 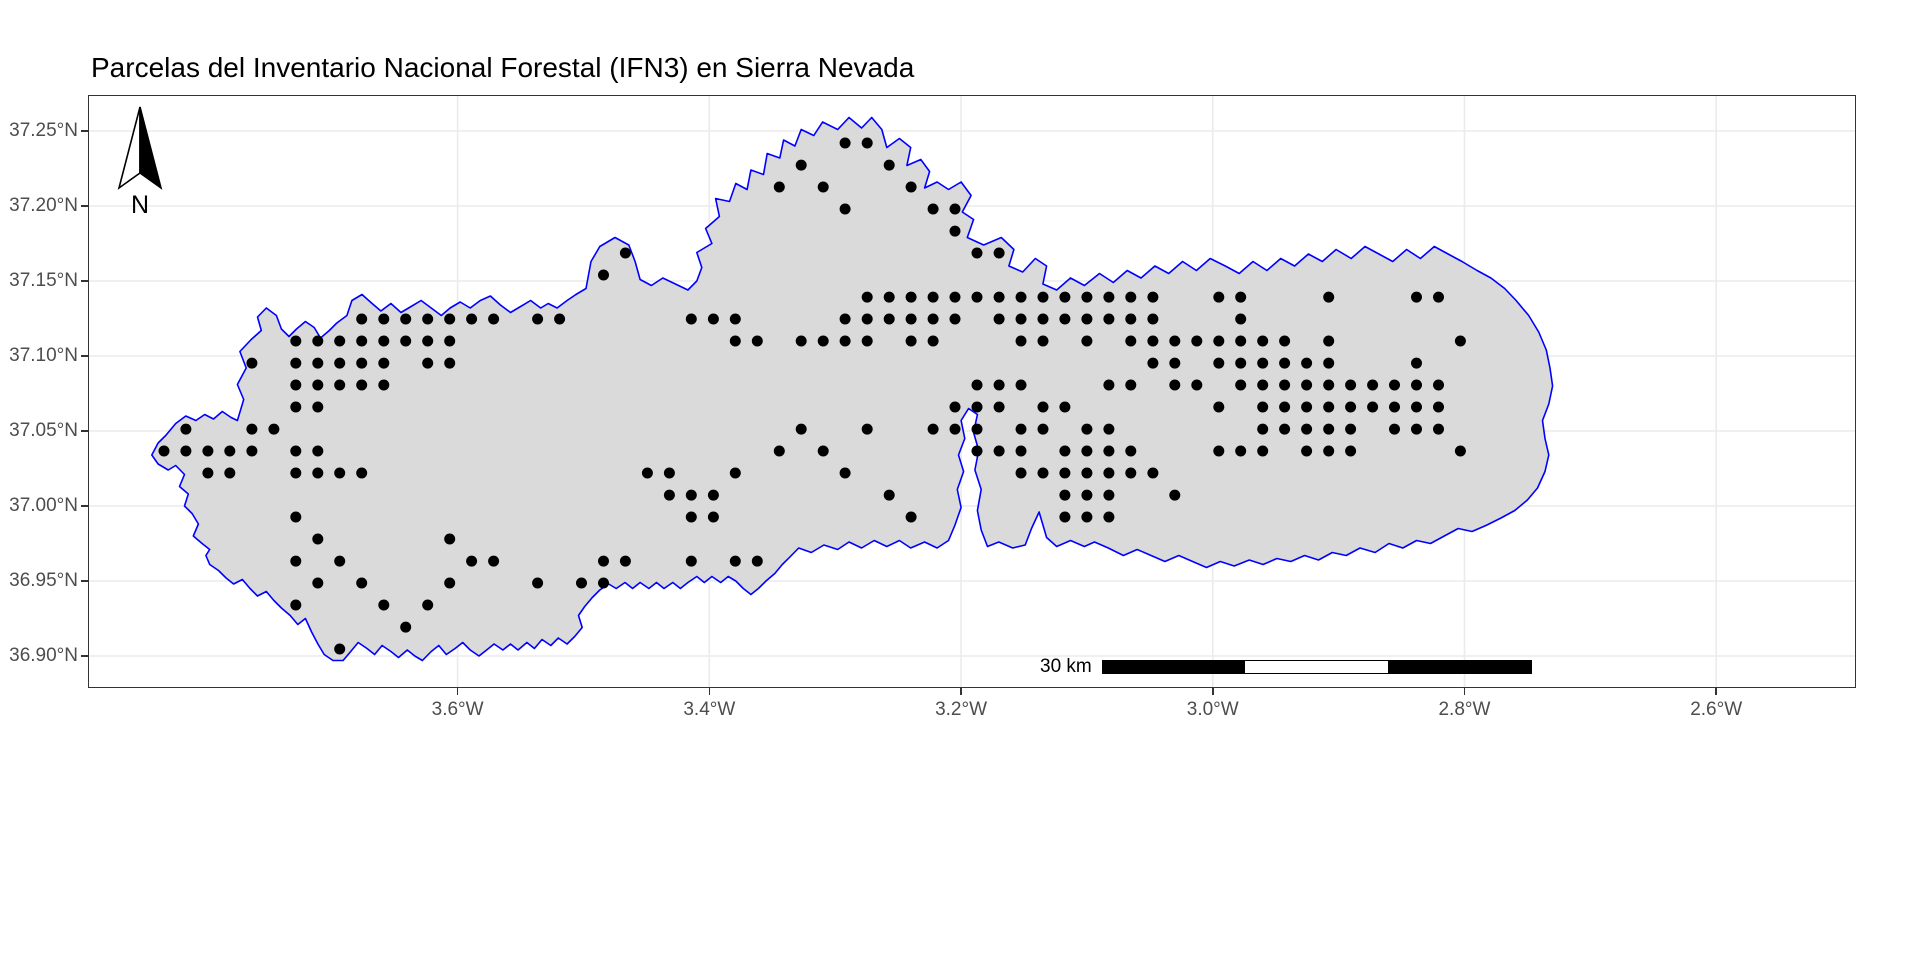 I want to click on x-axis-tick-label: 3.4°W, so click(x=709, y=709).